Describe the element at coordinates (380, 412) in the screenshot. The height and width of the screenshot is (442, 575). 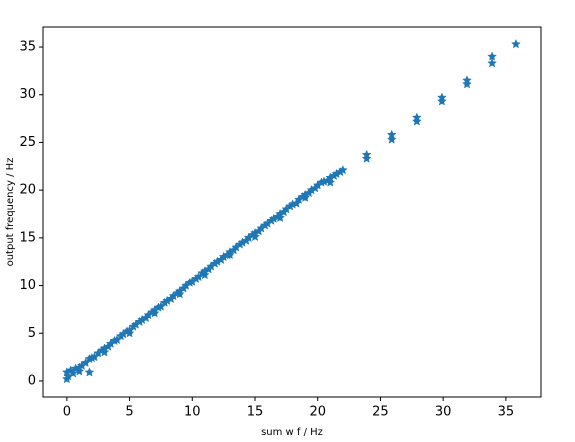
I see `x-tick-label: 25` at that location.